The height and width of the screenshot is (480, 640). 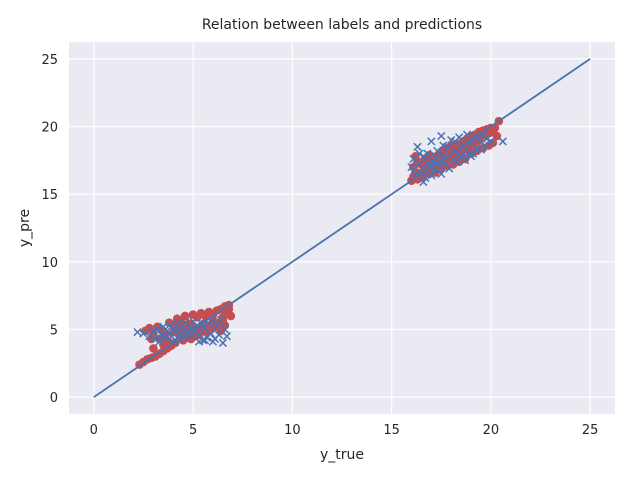 What do you see at coordinates (193, 430) in the screenshot?
I see `x-tick-label: 5` at bounding box center [193, 430].